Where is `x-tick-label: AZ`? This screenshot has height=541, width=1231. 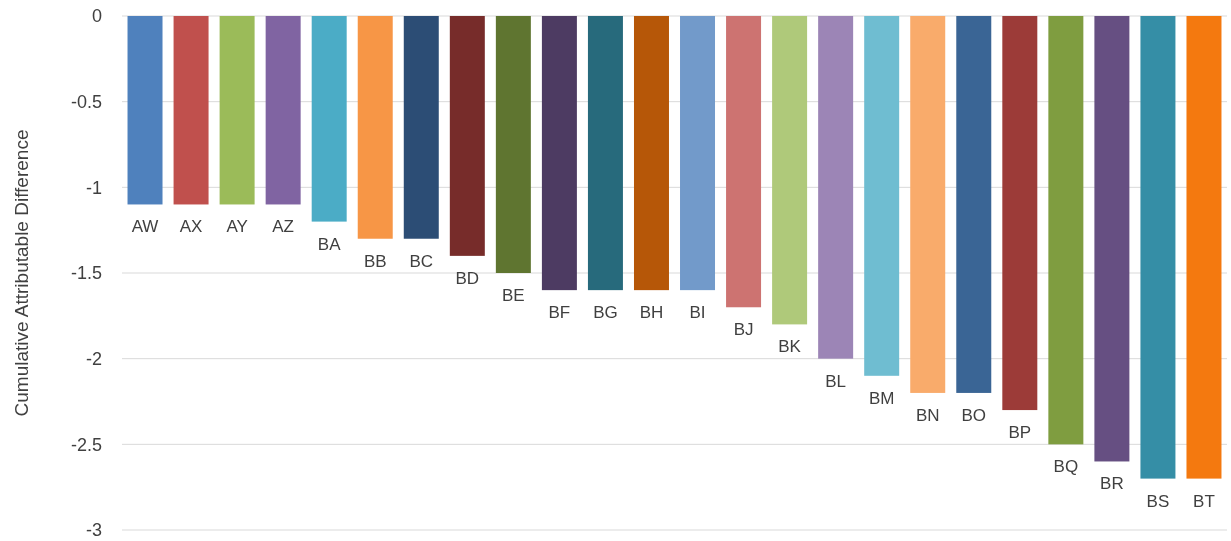
x-tick-label: AZ is located at coordinates (283, 227).